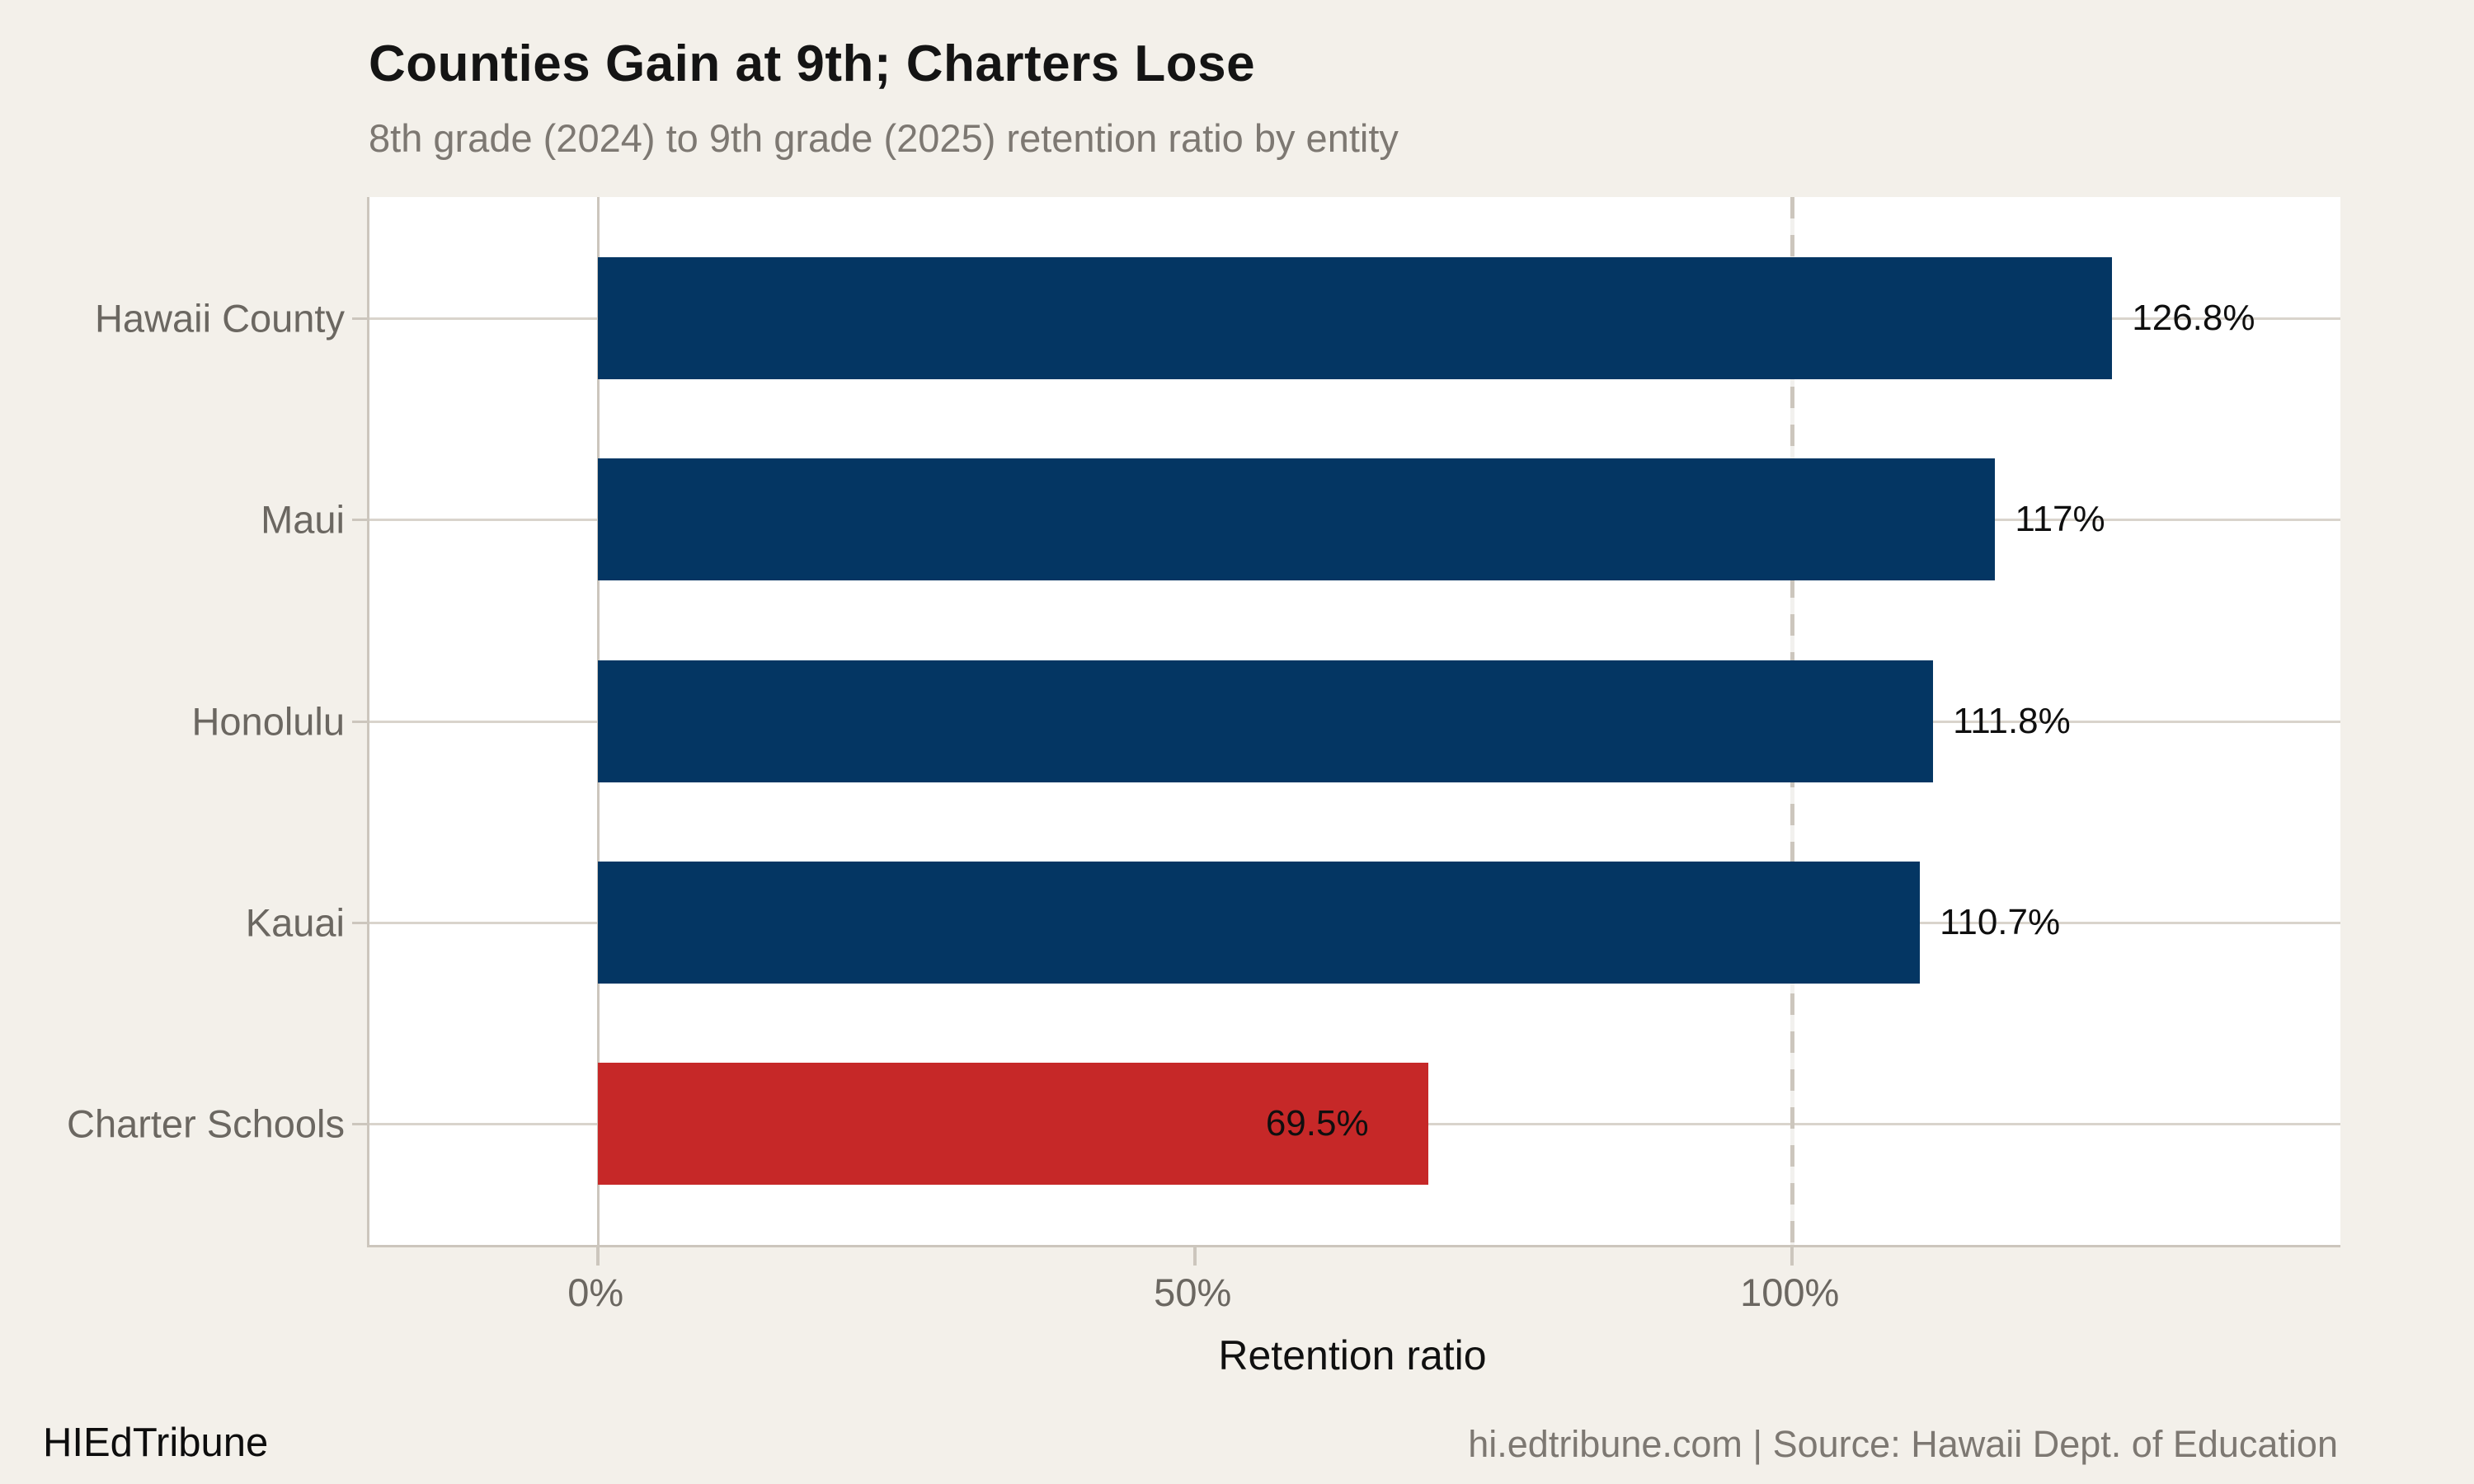  Describe the element at coordinates (156, 1443) in the screenshot. I see `publisher-logo-text: HIEdTribune` at that location.